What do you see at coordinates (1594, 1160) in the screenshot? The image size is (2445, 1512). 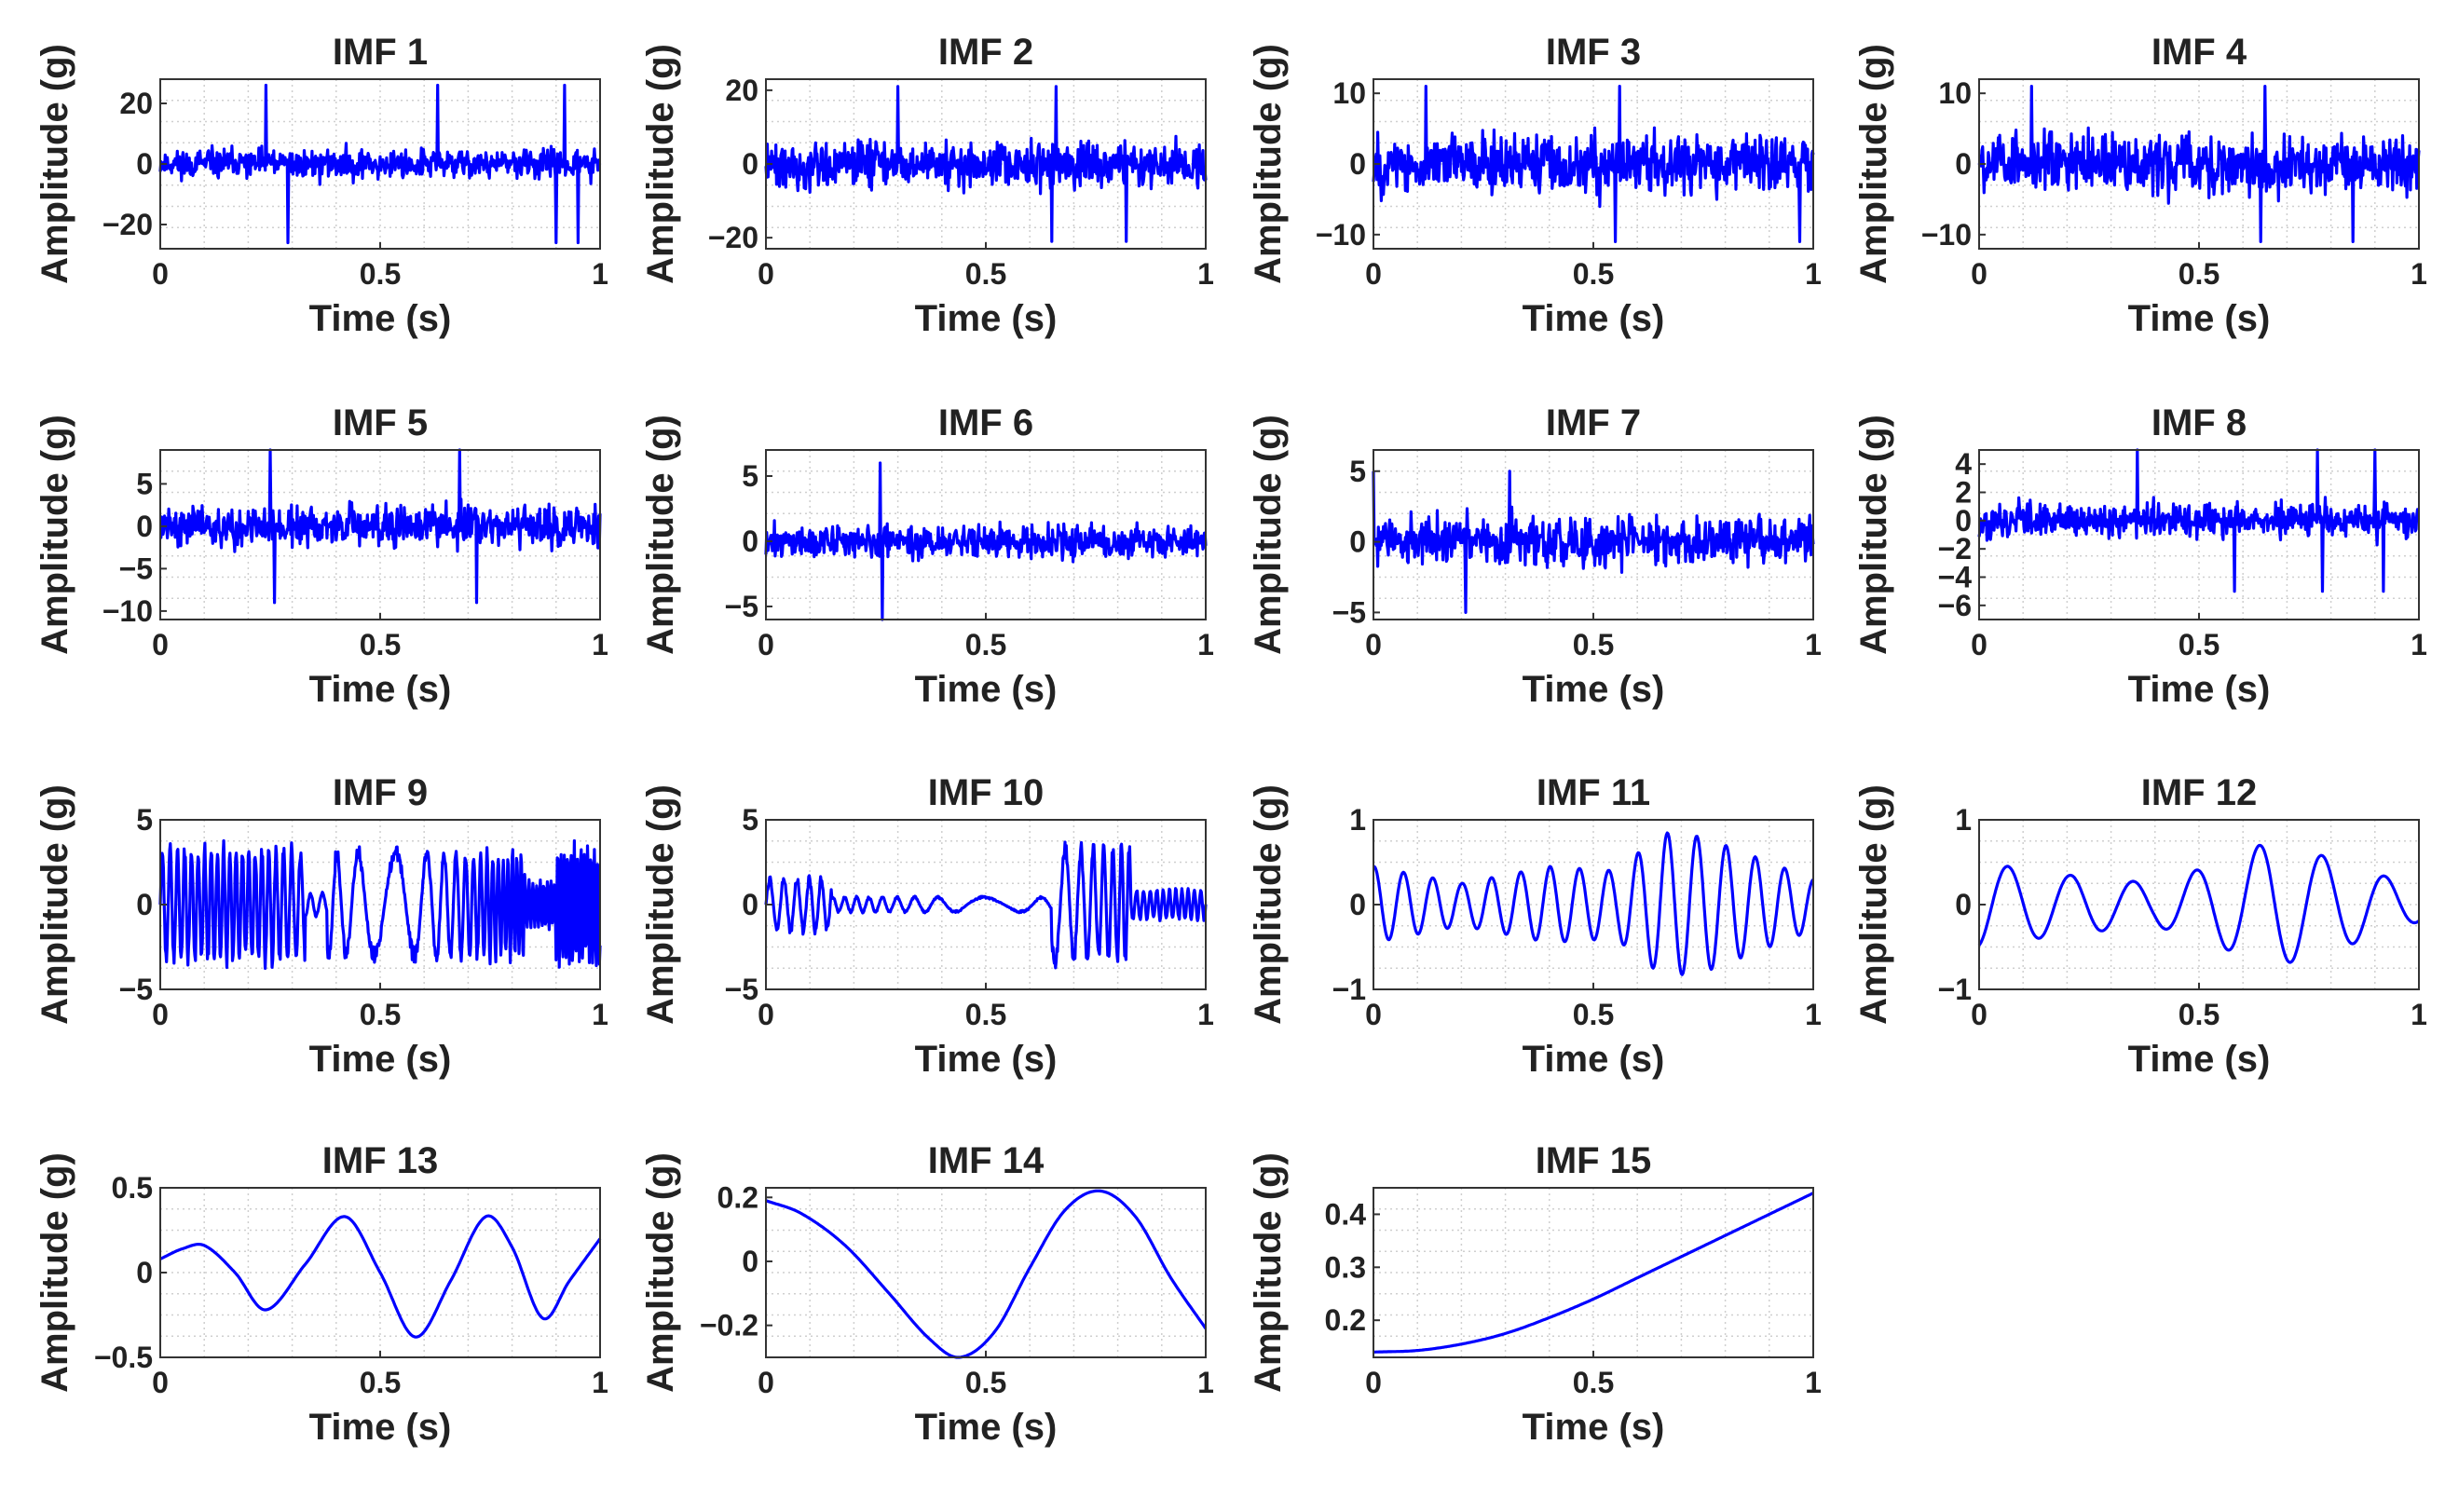 I see `subplot-title: IMF 15` at bounding box center [1594, 1160].